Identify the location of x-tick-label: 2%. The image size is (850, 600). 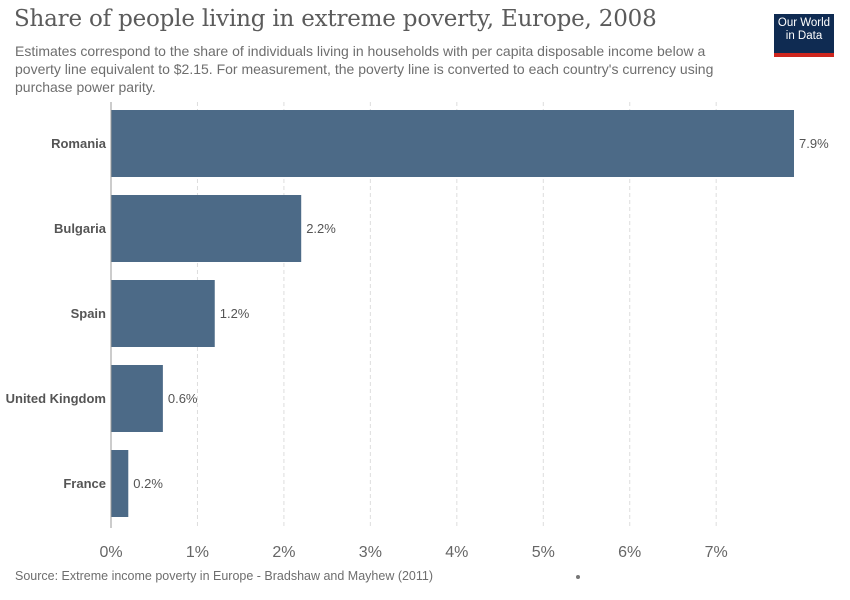
(283, 552).